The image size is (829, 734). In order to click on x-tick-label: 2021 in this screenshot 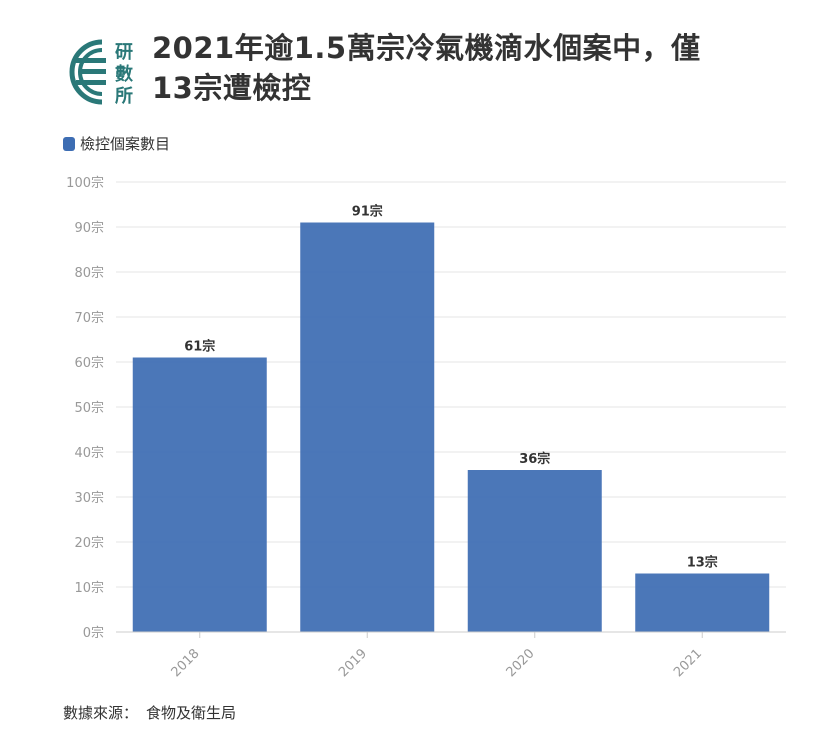, I will do `click(688, 663)`.